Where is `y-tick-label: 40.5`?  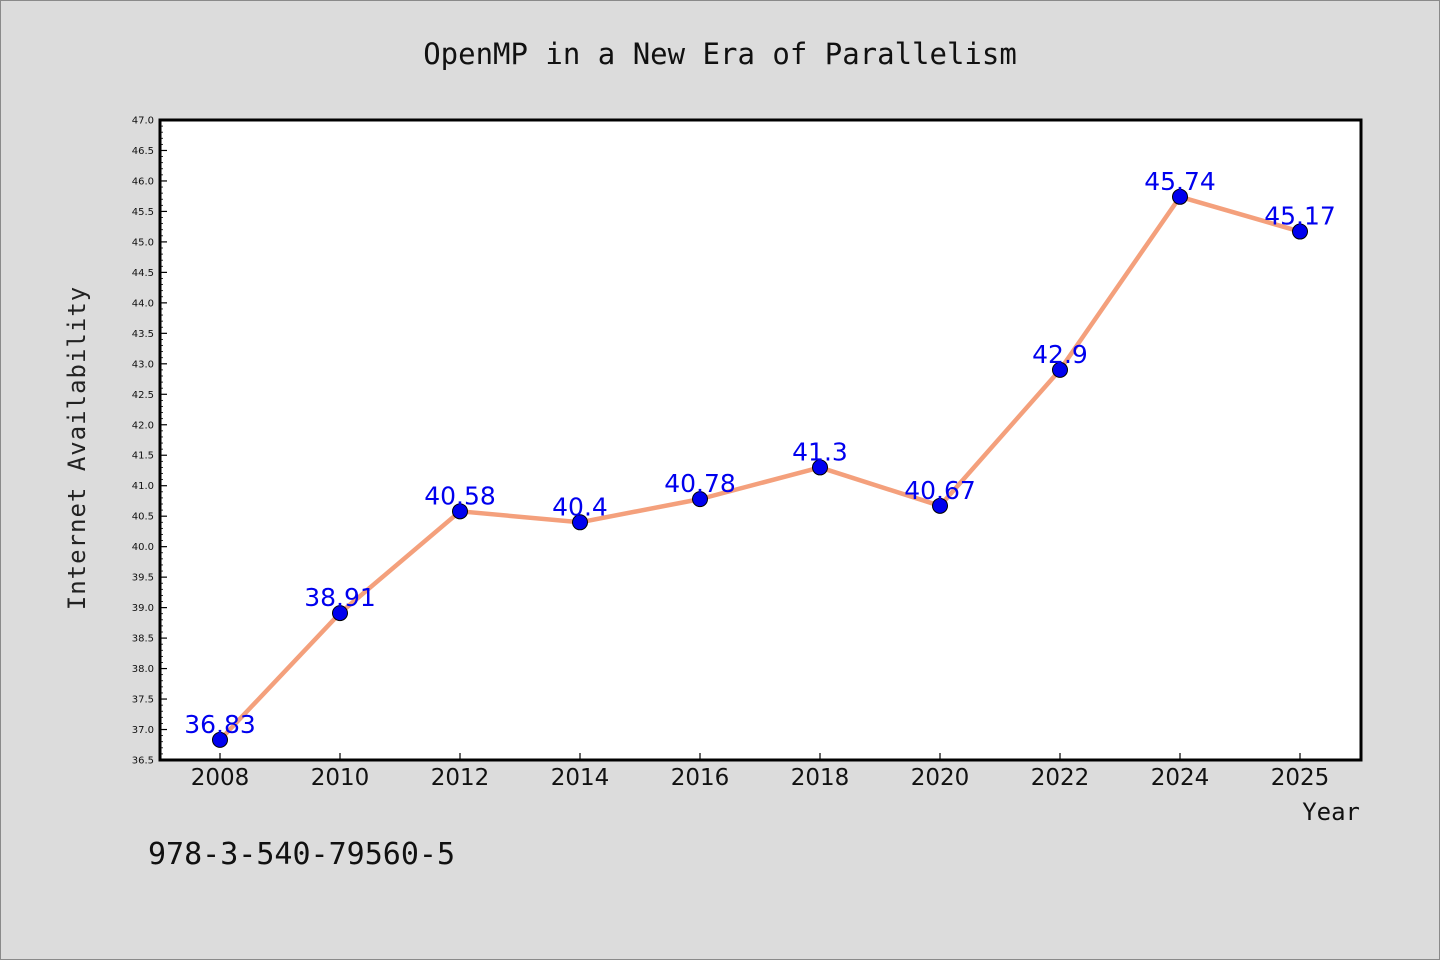
y-tick-label: 40.5 is located at coordinates (143, 517).